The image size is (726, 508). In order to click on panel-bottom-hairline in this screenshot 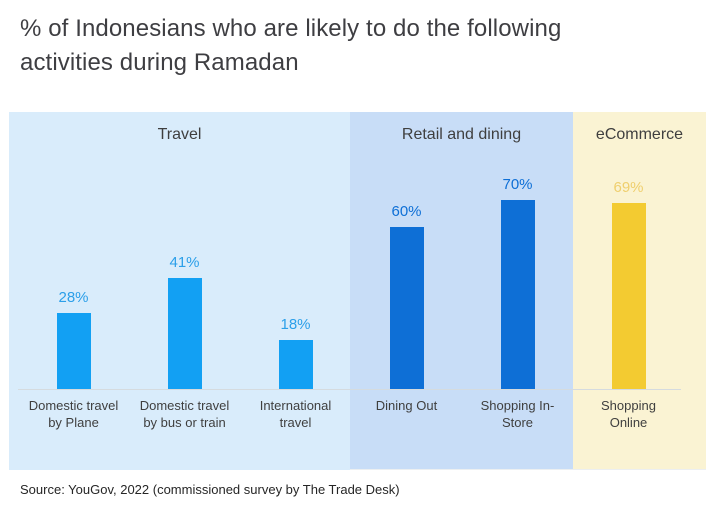, I will do `click(528, 469)`.